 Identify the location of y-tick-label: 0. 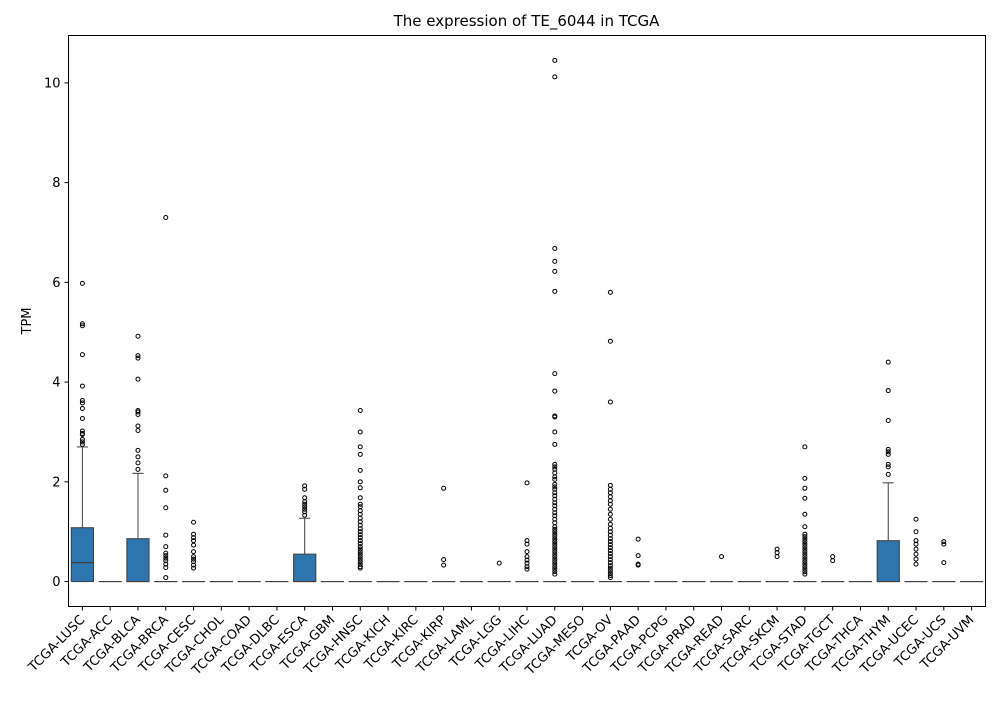
(56, 582).